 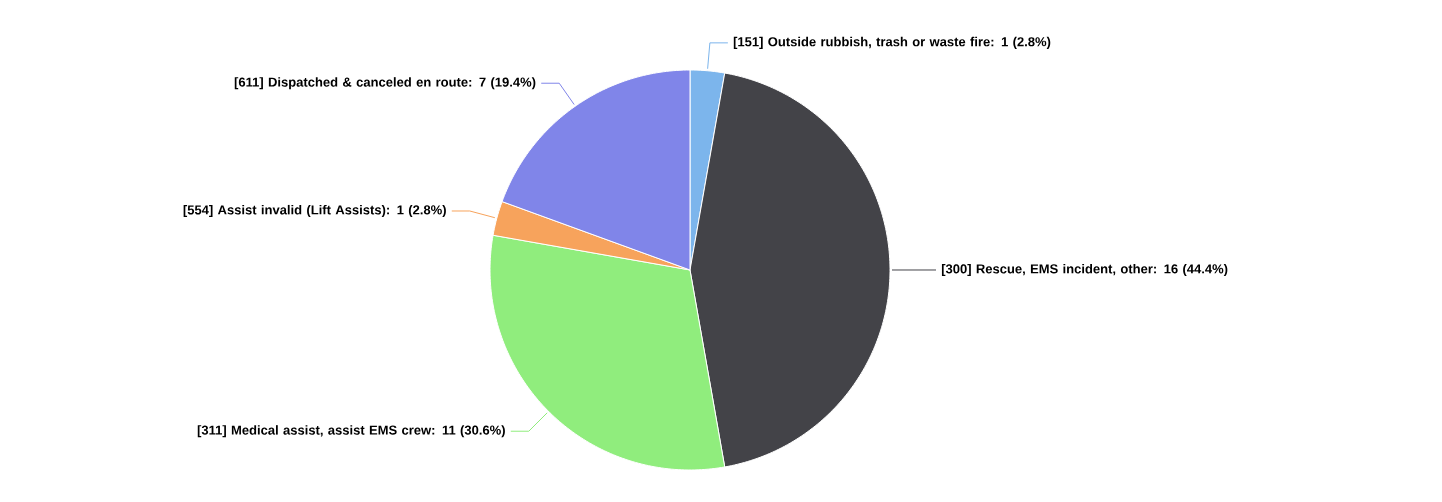 What do you see at coordinates (314, 211) in the screenshot?
I see `slice-label: [554] Assist invalid (Lift Assists): 1 (2.8%)` at bounding box center [314, 211].